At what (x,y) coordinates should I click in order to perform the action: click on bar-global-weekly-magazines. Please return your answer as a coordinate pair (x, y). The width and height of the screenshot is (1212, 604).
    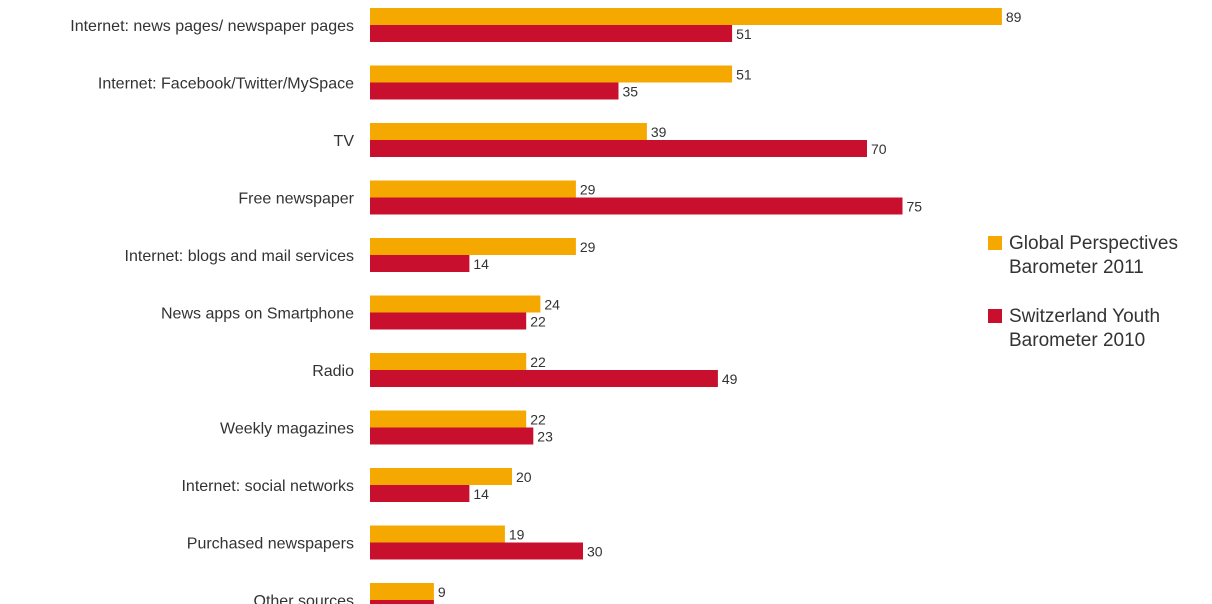
    Looking at the image, I should click on (448, 419).